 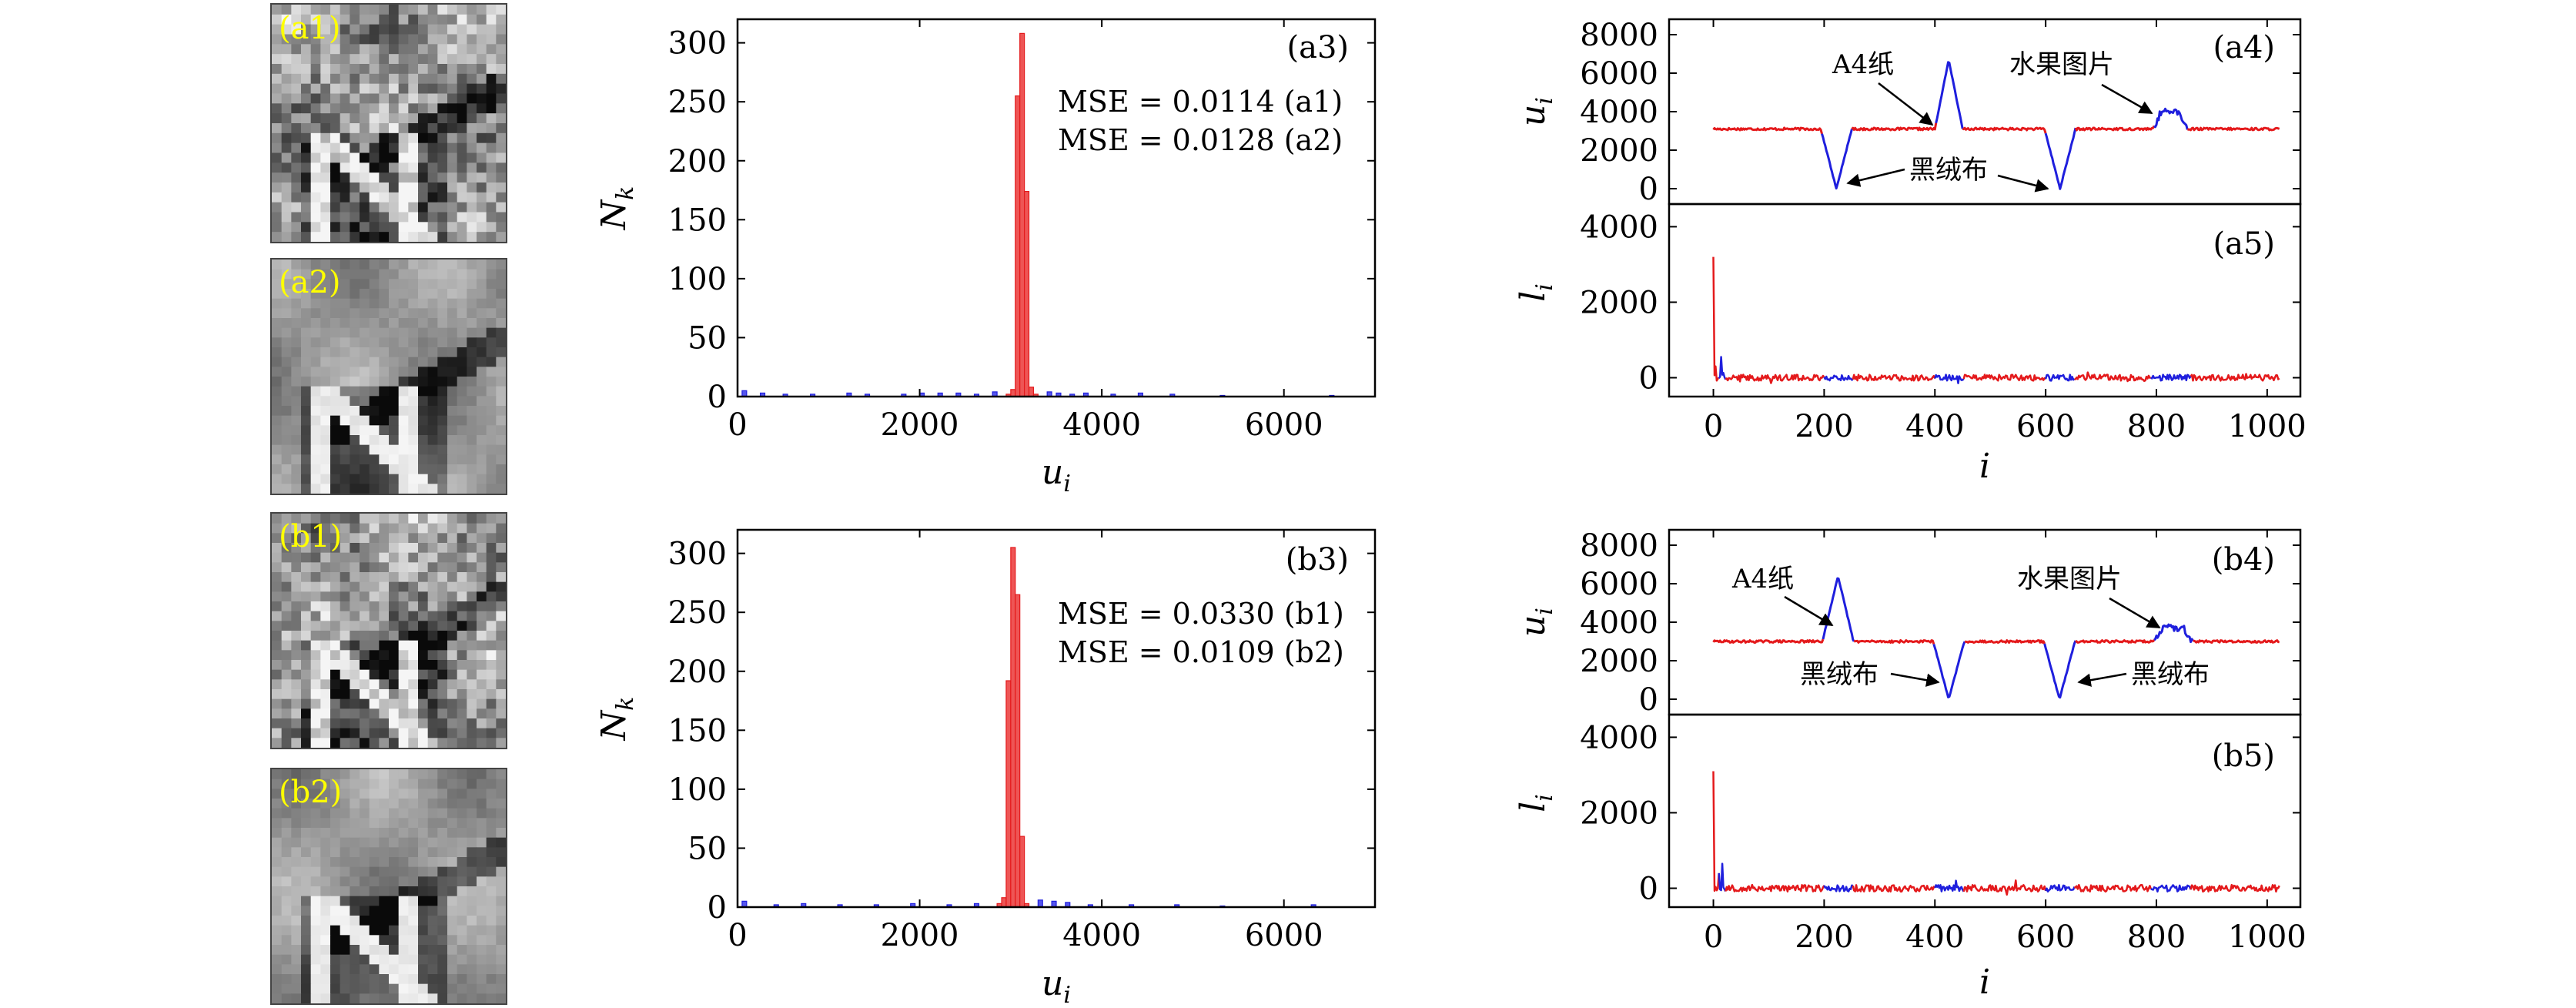 I want to click on panel-label-b4: (b4), so click(x=2243, y=560).